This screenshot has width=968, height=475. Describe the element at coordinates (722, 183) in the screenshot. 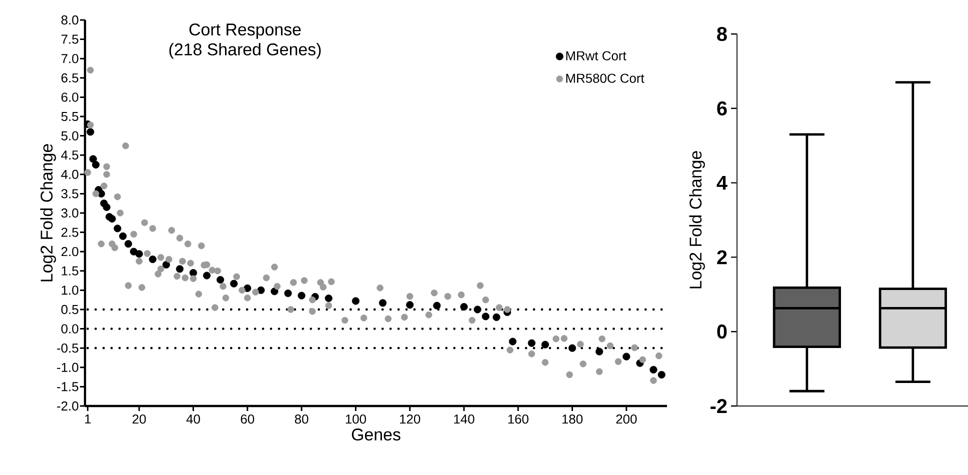

I see `y-tick-label: 4` at that location.